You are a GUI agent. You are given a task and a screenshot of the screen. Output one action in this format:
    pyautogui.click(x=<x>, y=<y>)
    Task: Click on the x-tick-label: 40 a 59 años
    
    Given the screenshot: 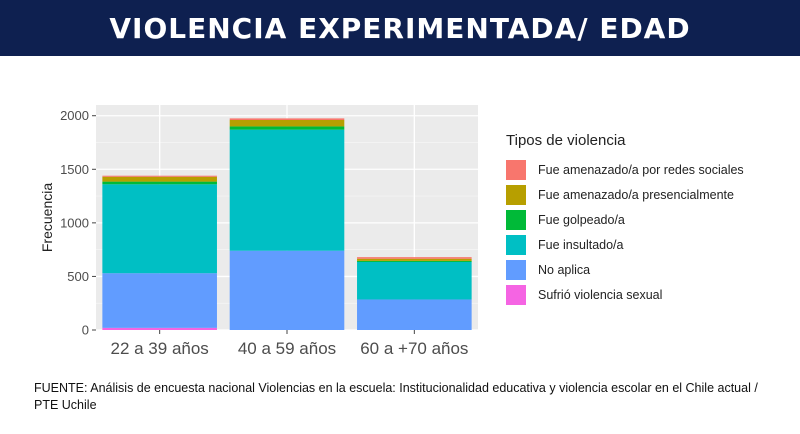 What is the action you would take?
    pyautogui.click(x=287, y=348)
    